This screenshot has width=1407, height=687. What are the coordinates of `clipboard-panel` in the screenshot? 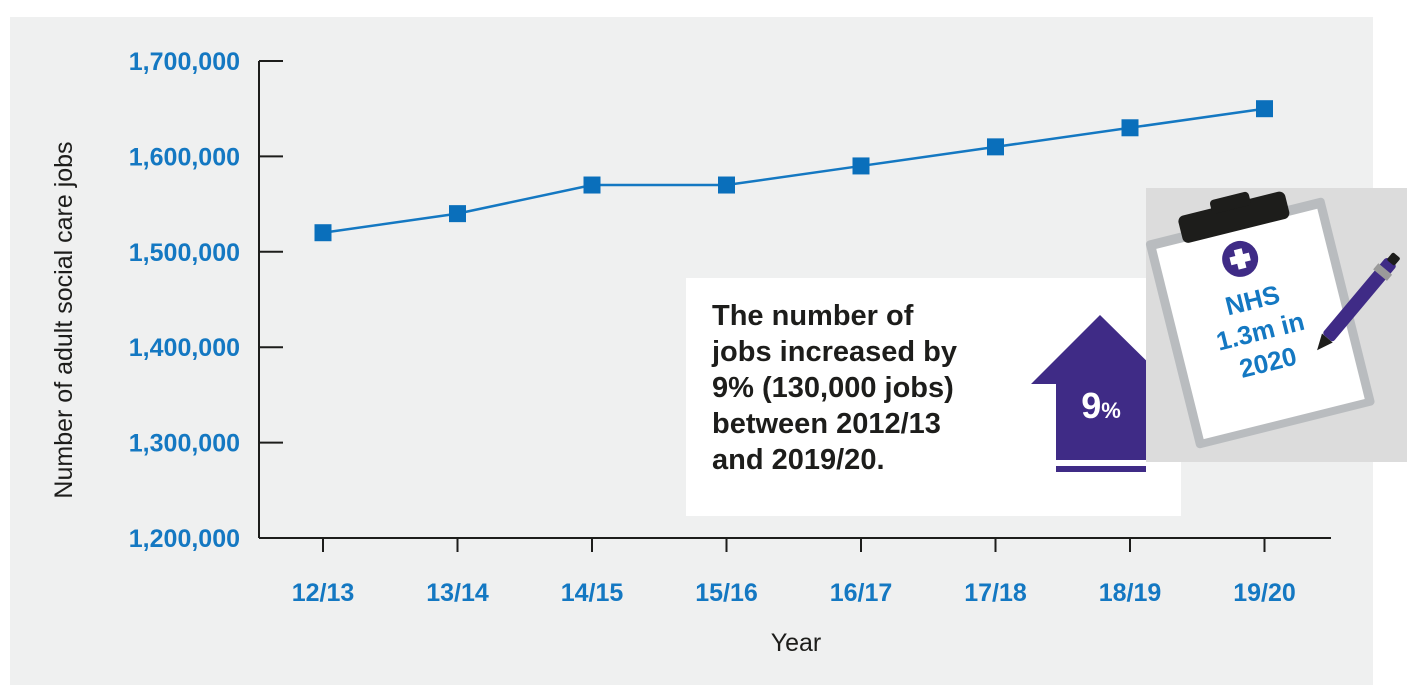 It's located at (1276, 325).